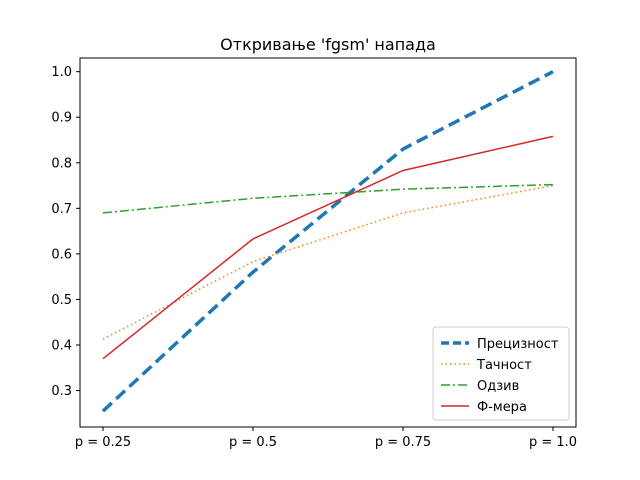 The height and width of the screenshot is (480, 640). What do you see at coordinates (553, 442) in the screenshot?
I see `x-tick-label: p = 1.0` at bounding box center [553, 442].